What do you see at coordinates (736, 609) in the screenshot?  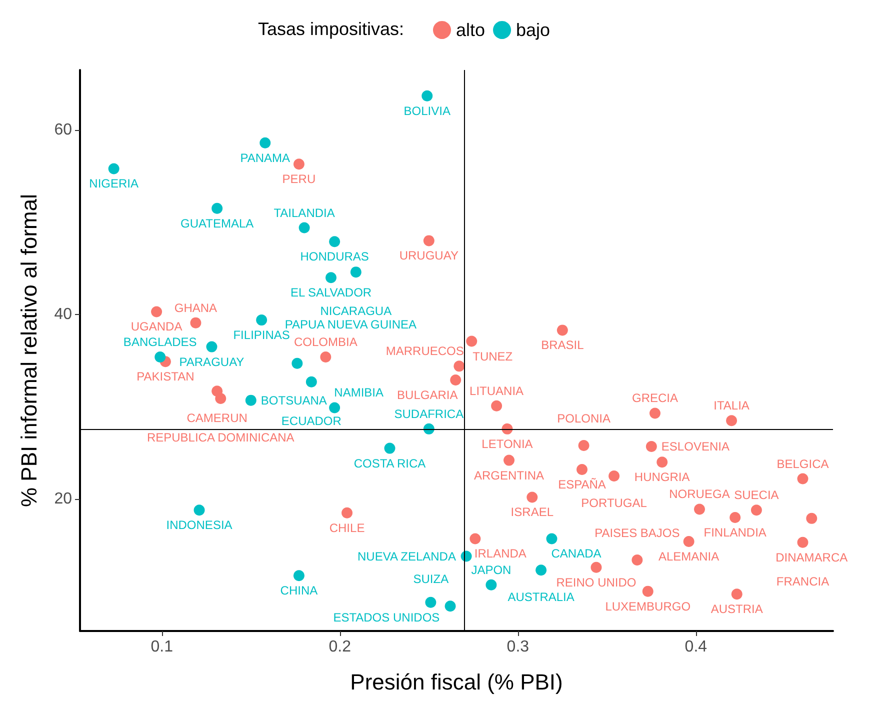 I see `annotation: AUSTRIA` at bounding box center [736, 609].